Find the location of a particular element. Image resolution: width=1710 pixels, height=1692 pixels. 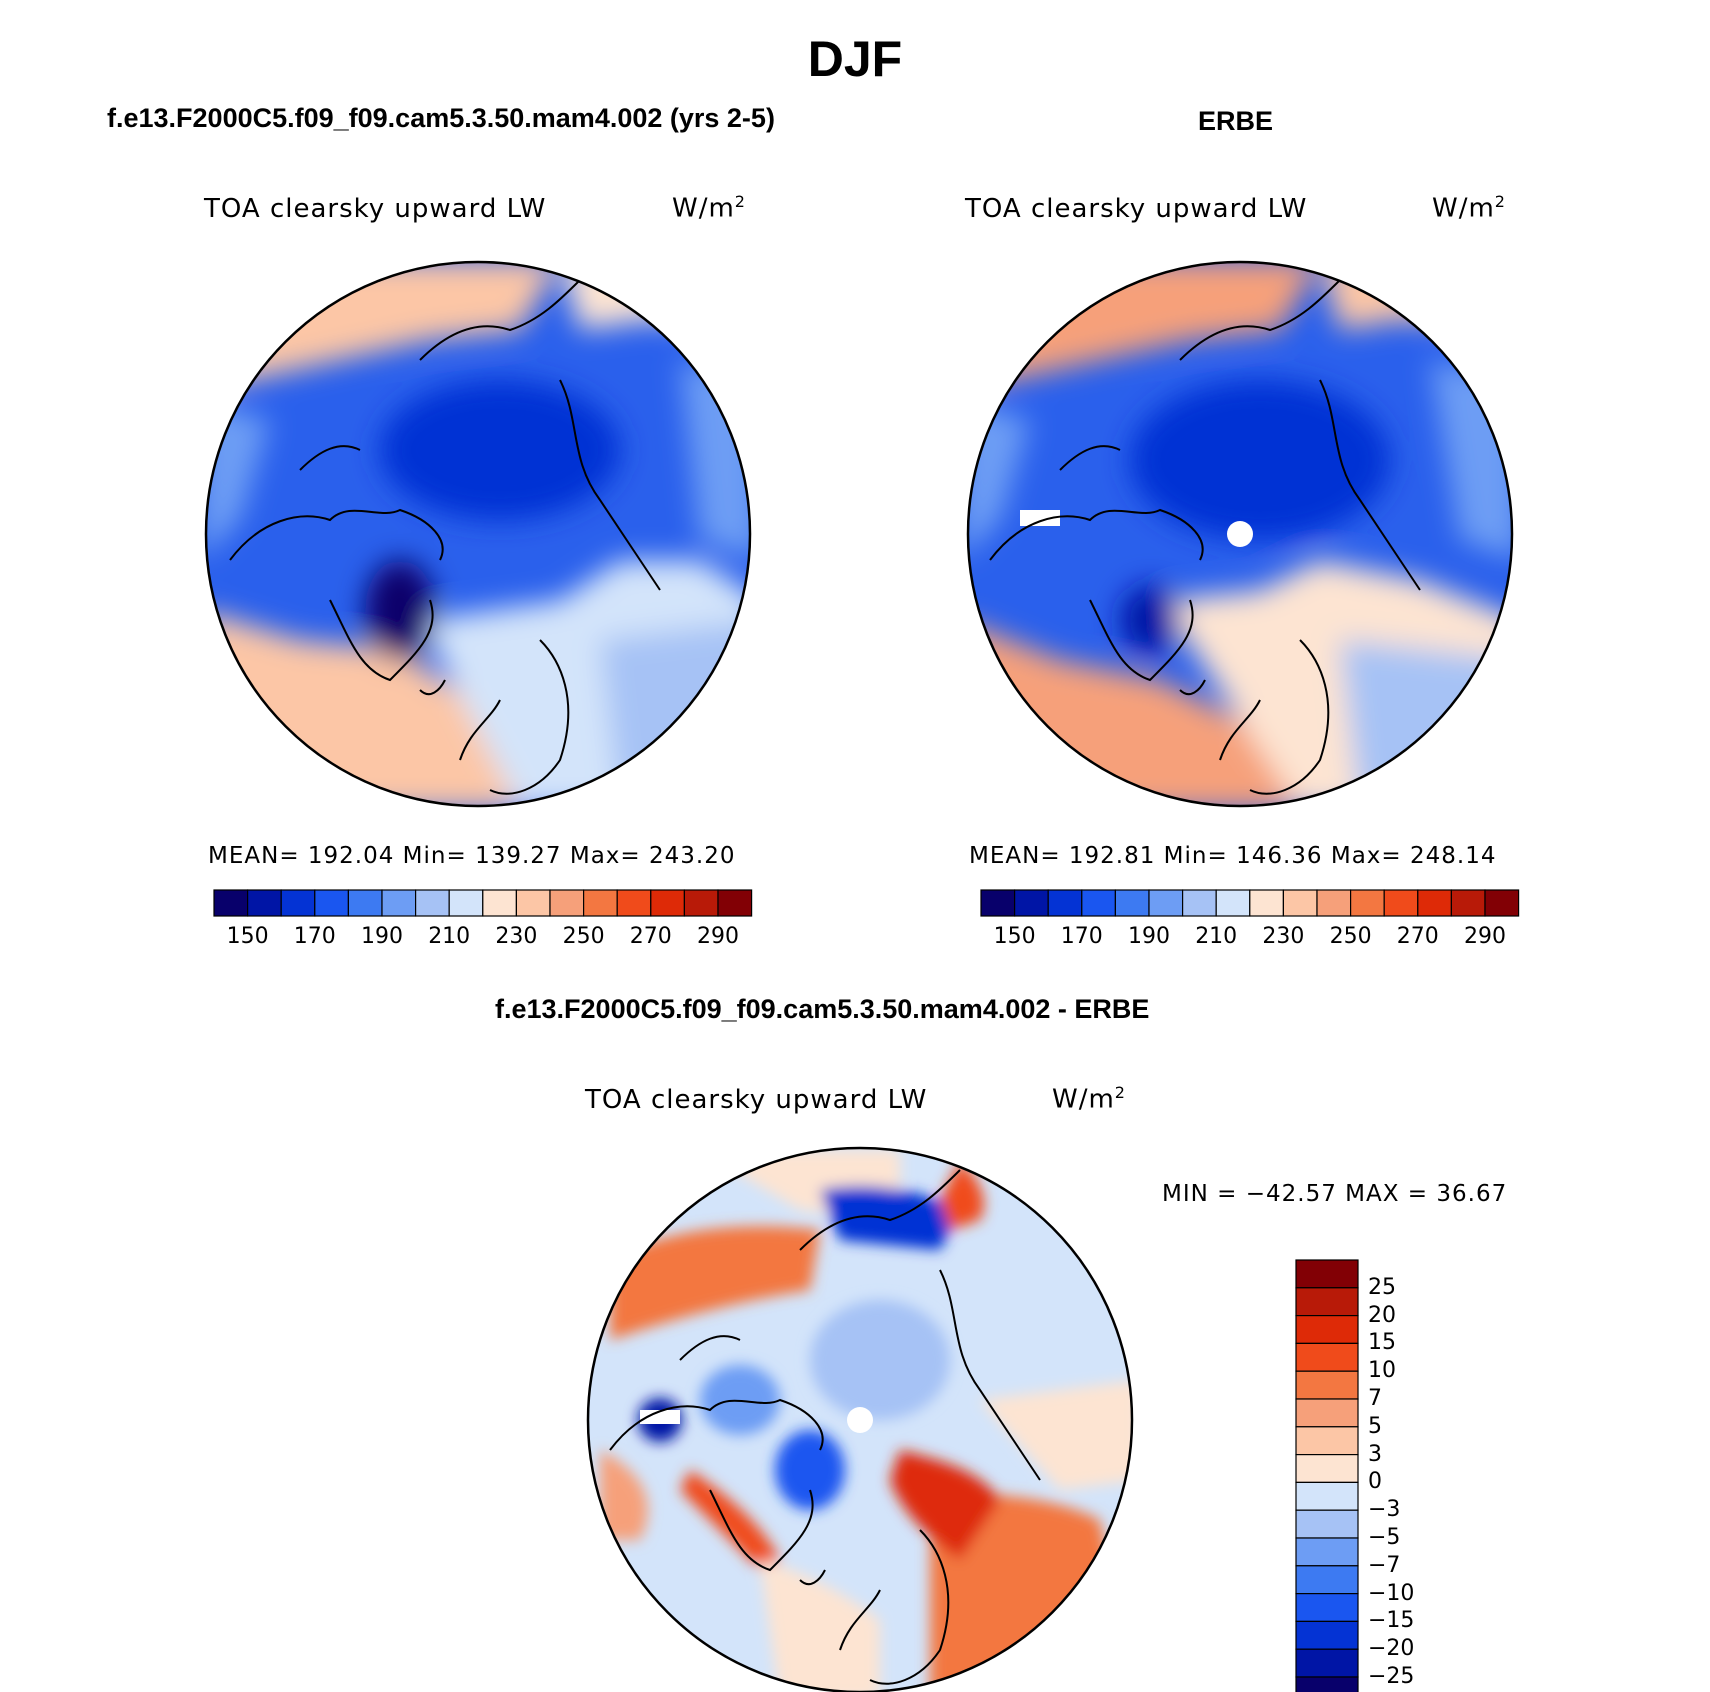

panel1-colorbar-tick-label: 190 is located at coordinates (382, 936).